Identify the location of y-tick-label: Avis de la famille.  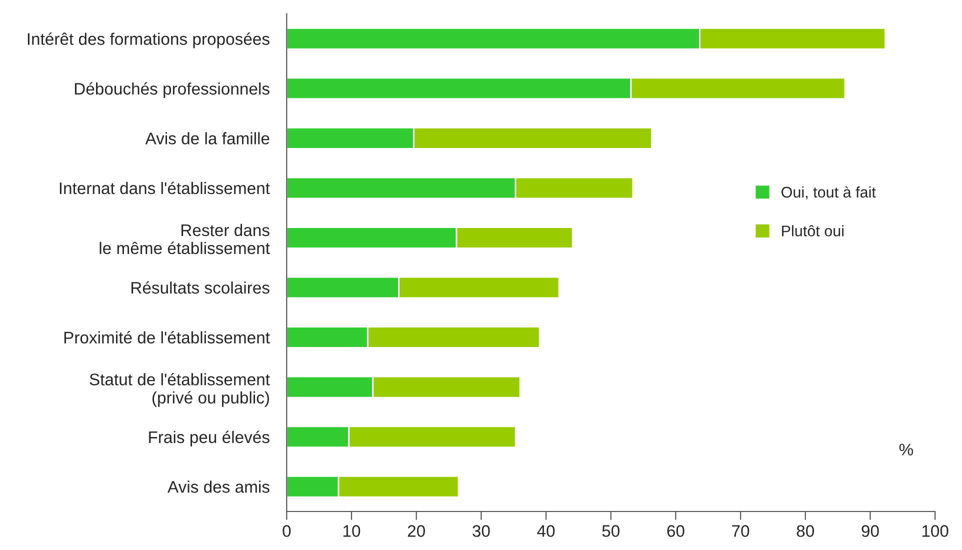
(207, 138).